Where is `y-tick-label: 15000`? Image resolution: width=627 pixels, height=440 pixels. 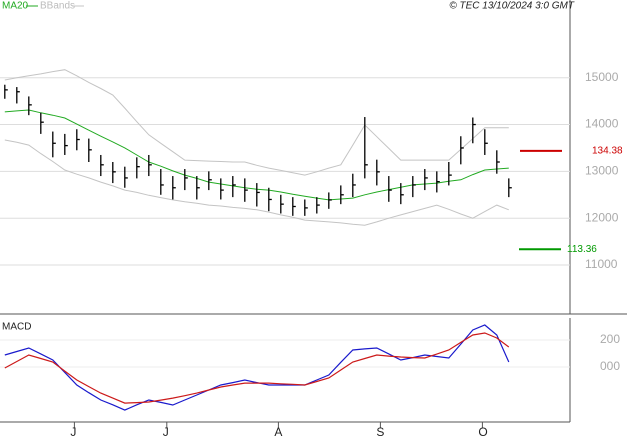 y-tick-label: 15000 is located at coordinates (602, 77).